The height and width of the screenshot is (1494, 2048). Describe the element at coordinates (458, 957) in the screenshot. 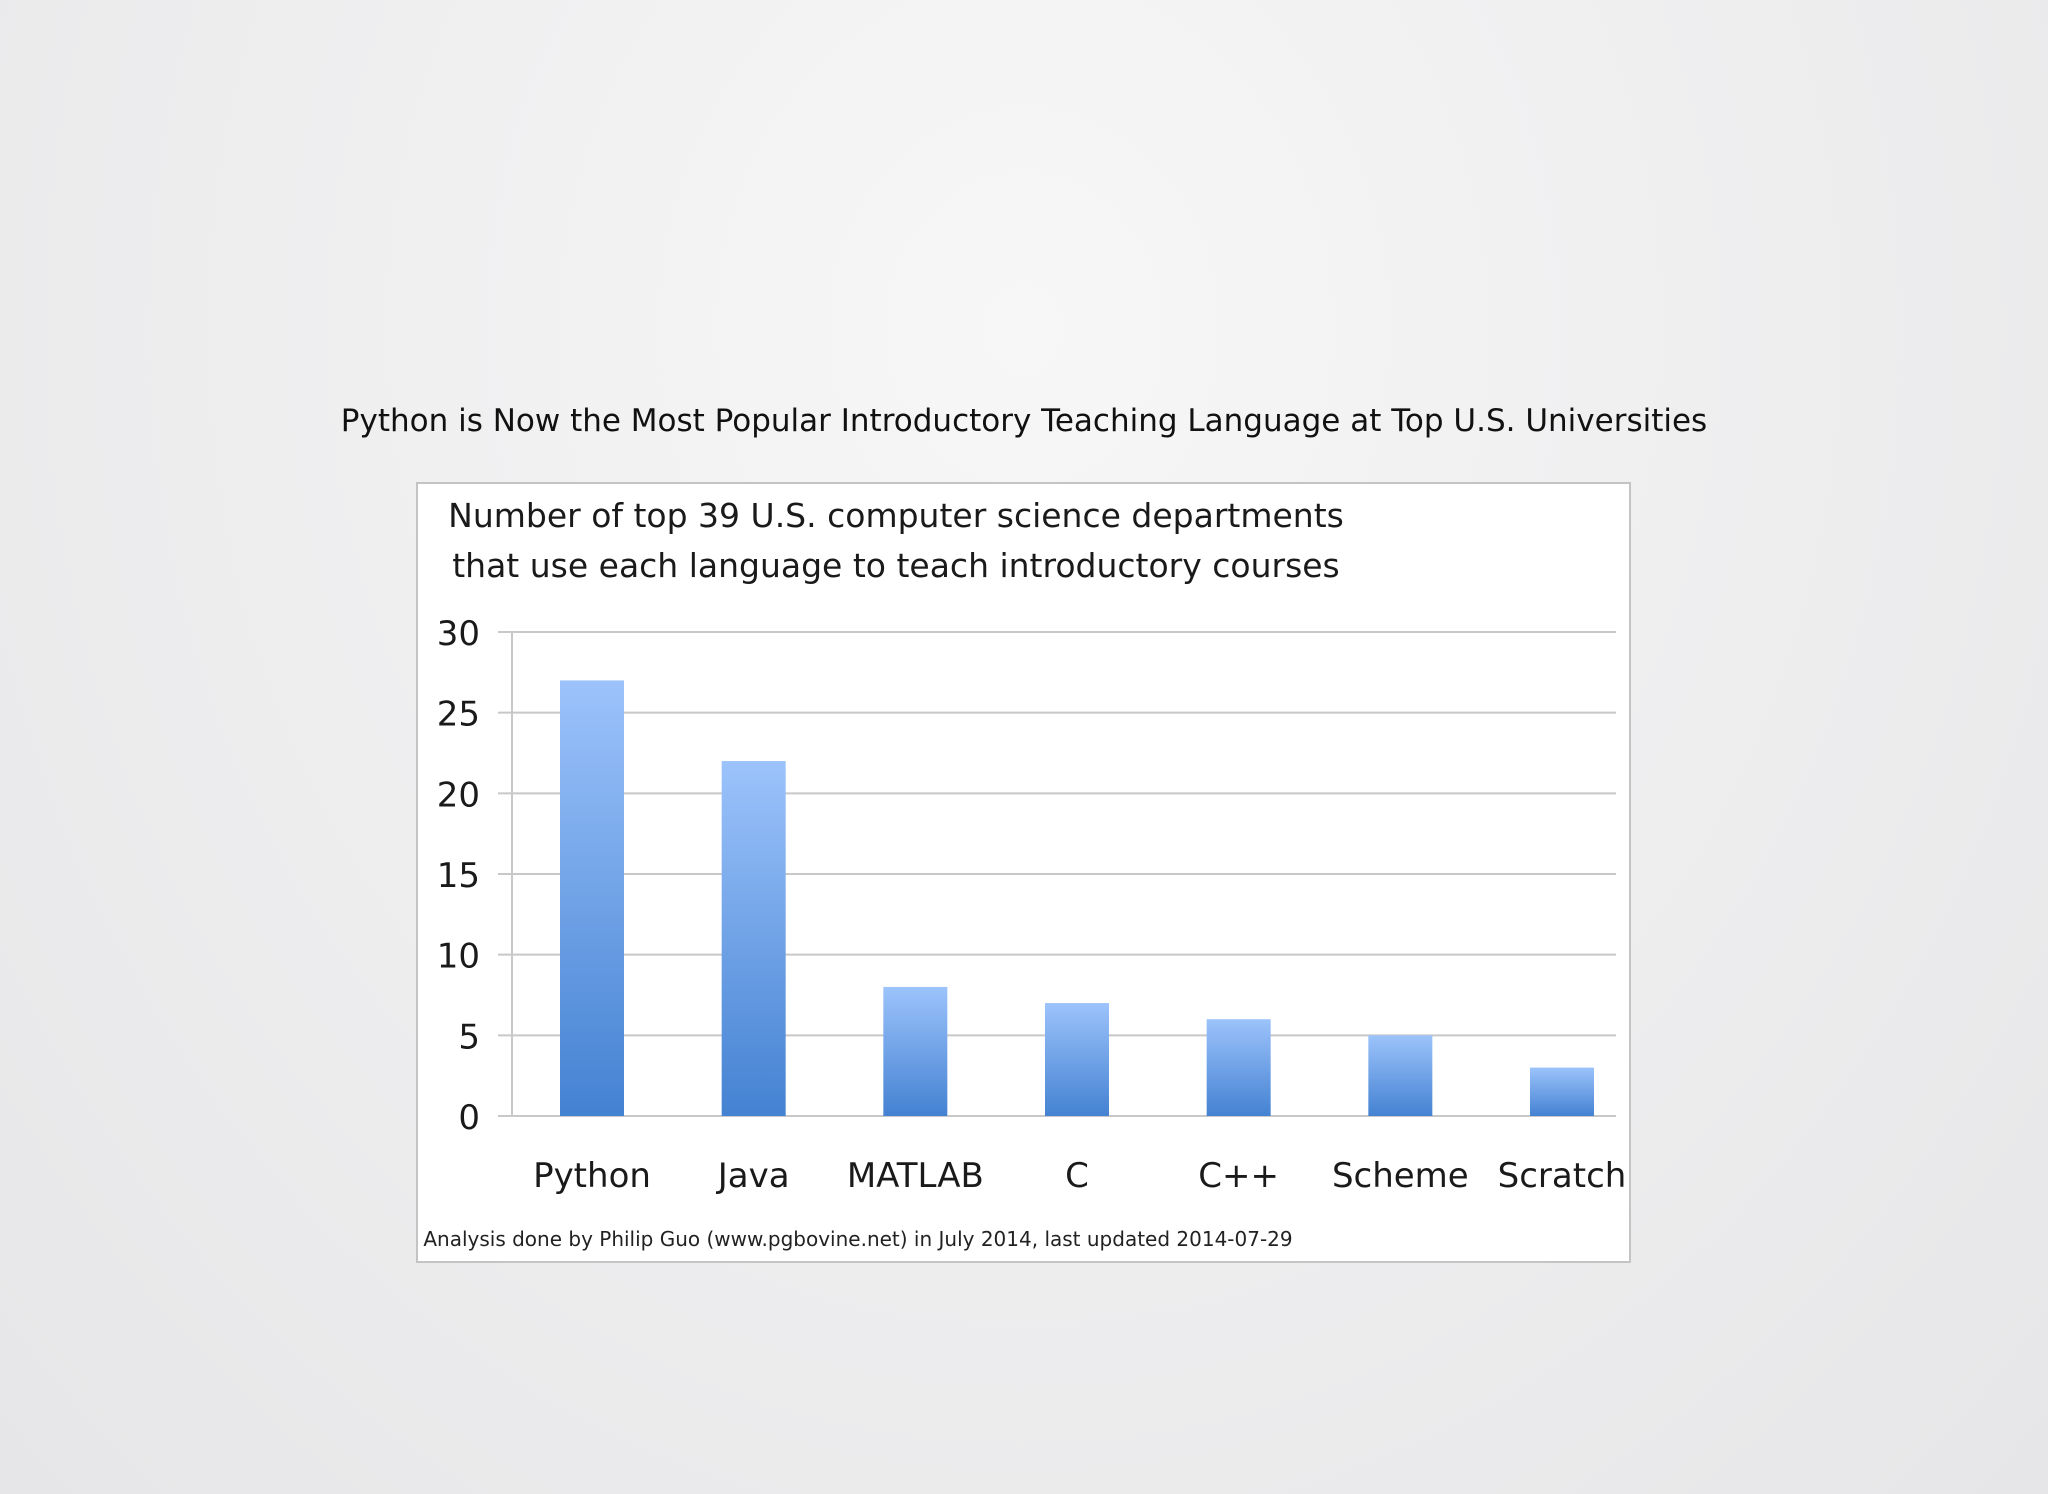

I see `y-tick-label: 10` at that location.